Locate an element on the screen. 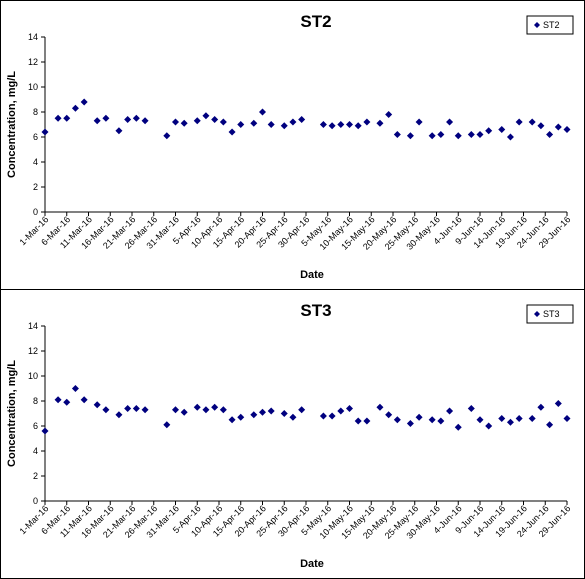  legend-label: ST3 is located at coordinates (551, 314).